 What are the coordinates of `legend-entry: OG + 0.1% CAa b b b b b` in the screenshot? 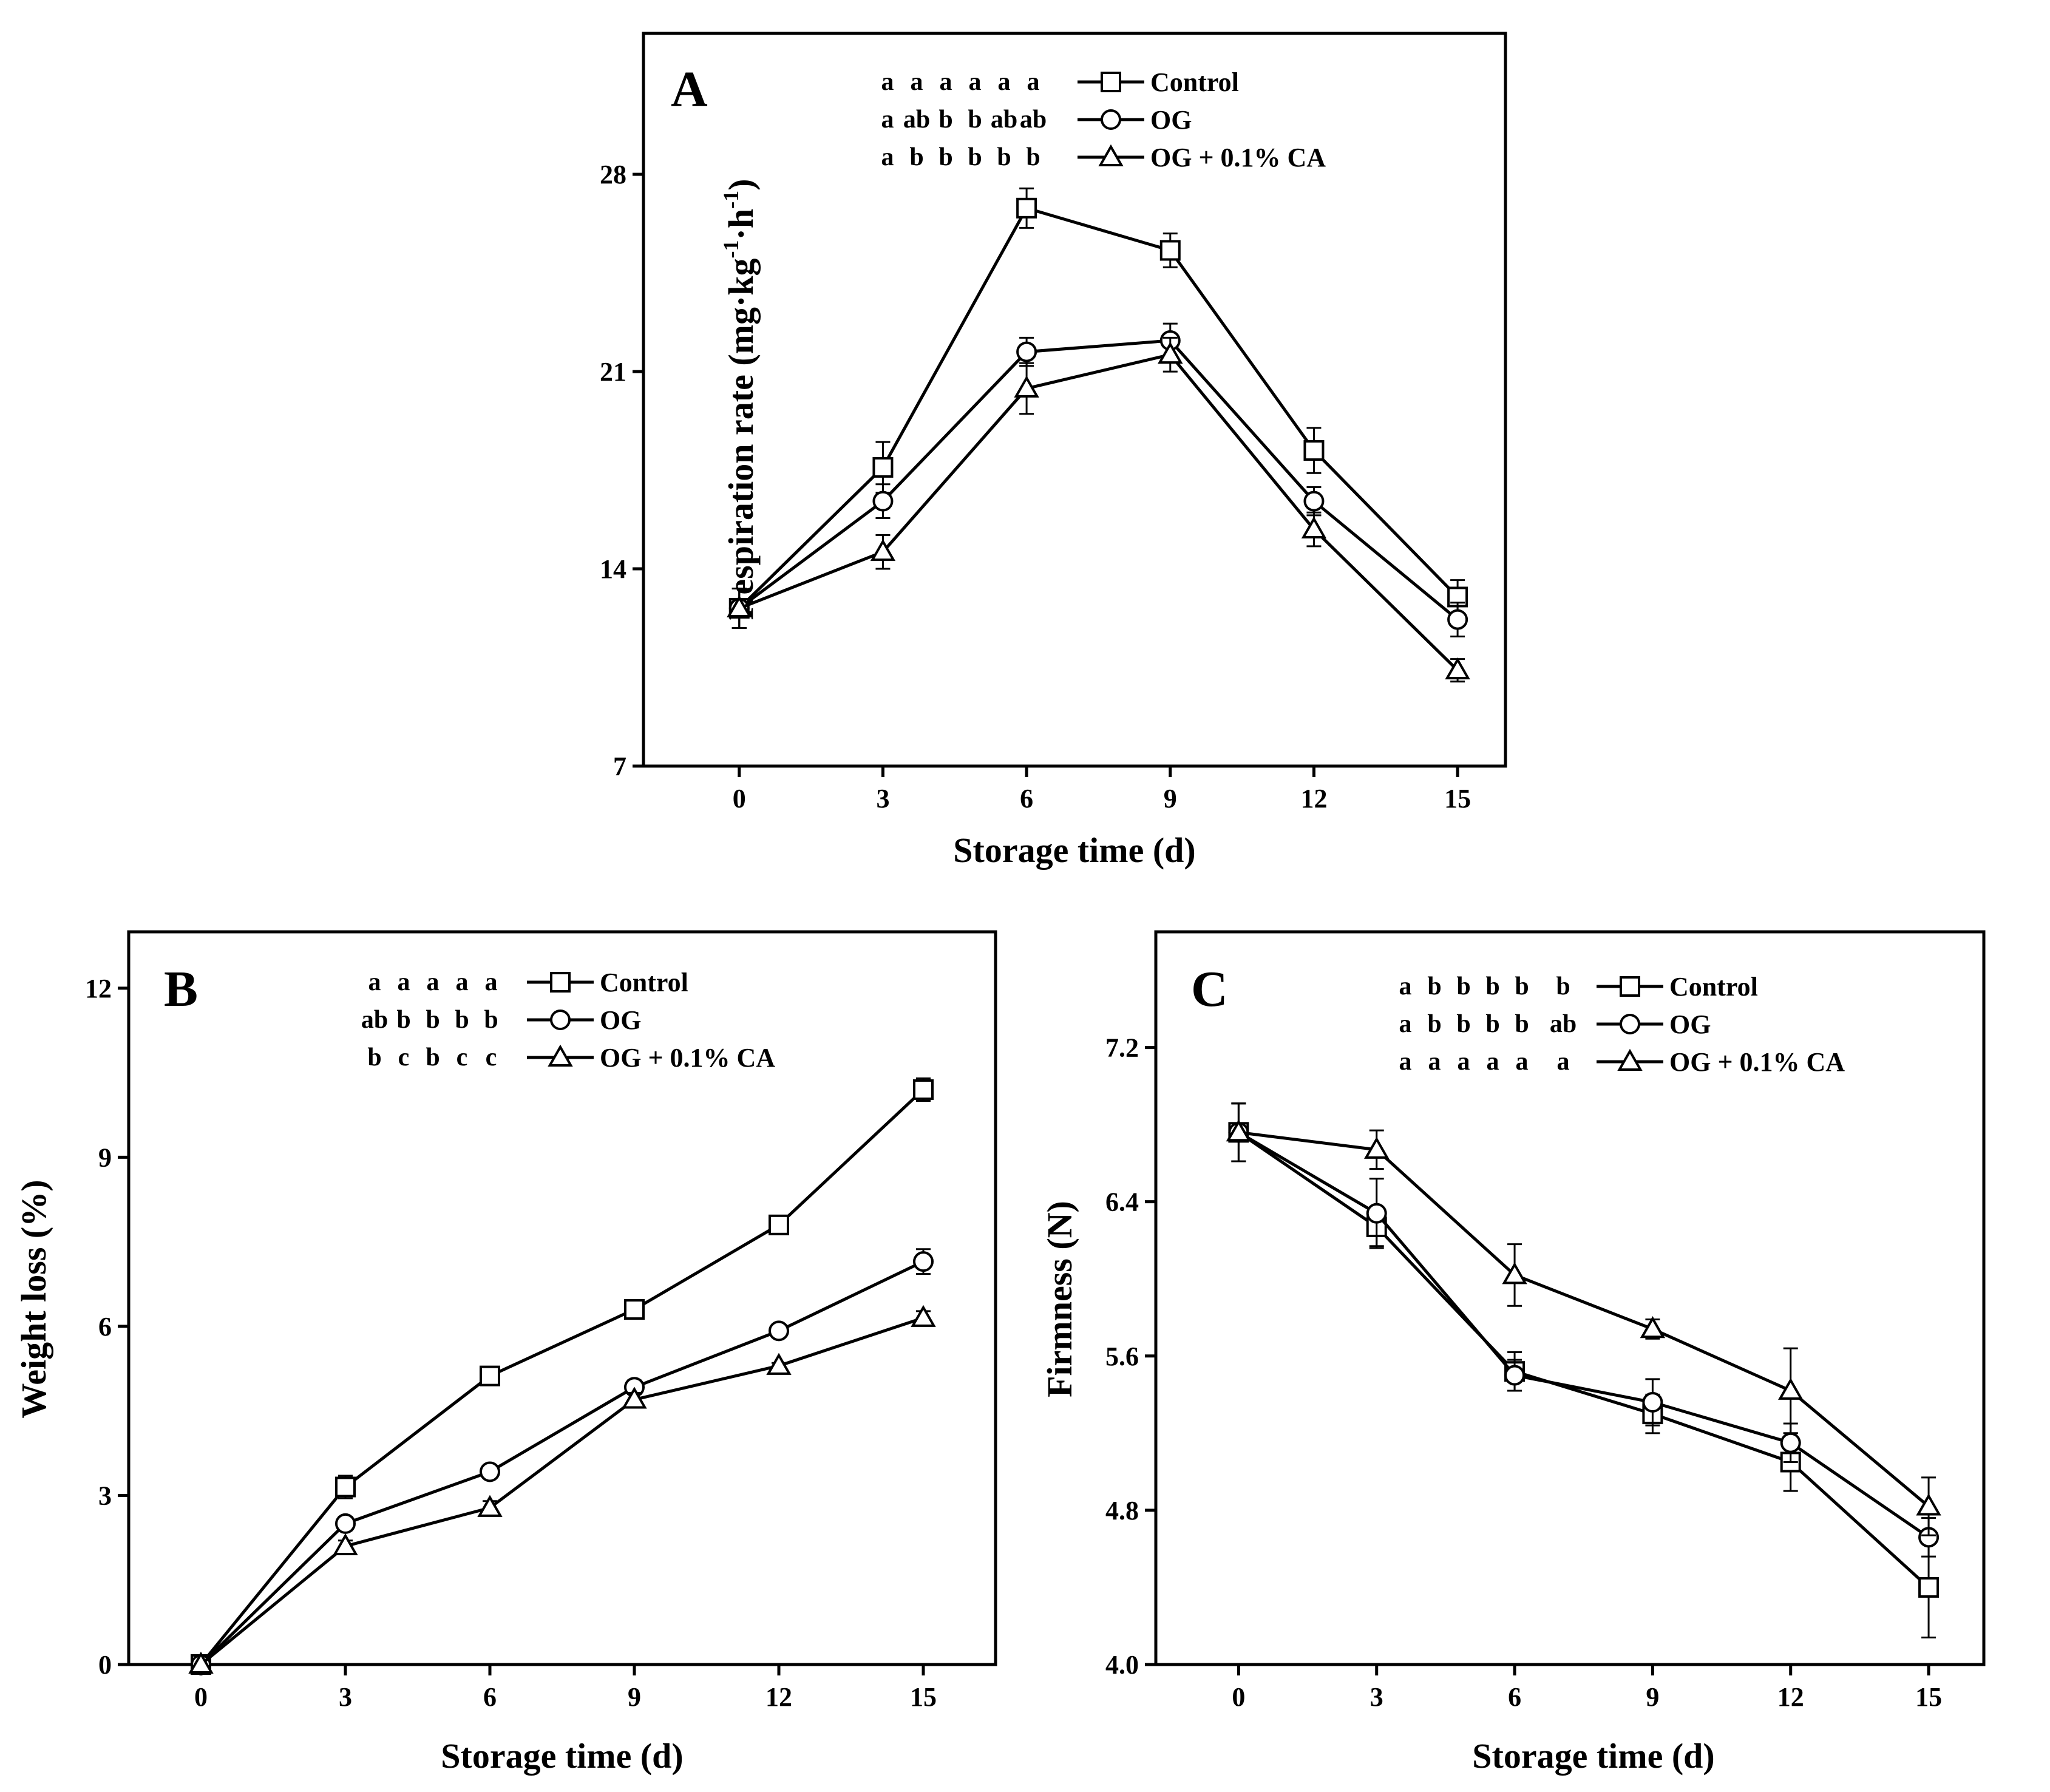 It's located at (1103, 157).